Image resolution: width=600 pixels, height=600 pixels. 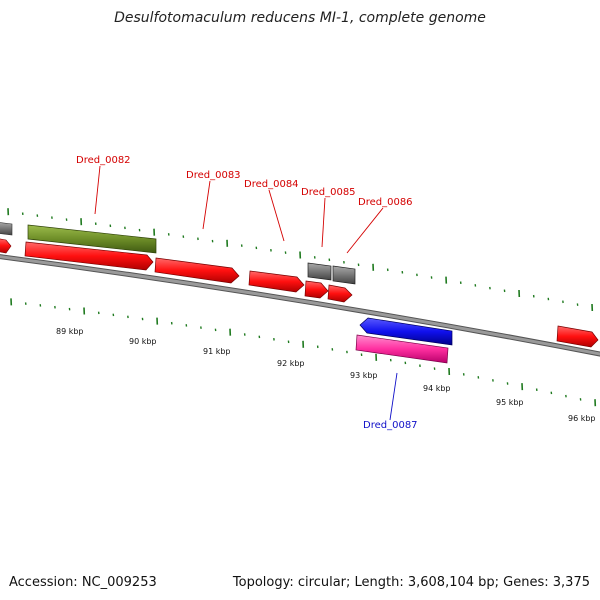 What do you see at coordinates (577, 336) in the screenshot?
I see `gene-red-forward-right` at bounding box center [577, 336].